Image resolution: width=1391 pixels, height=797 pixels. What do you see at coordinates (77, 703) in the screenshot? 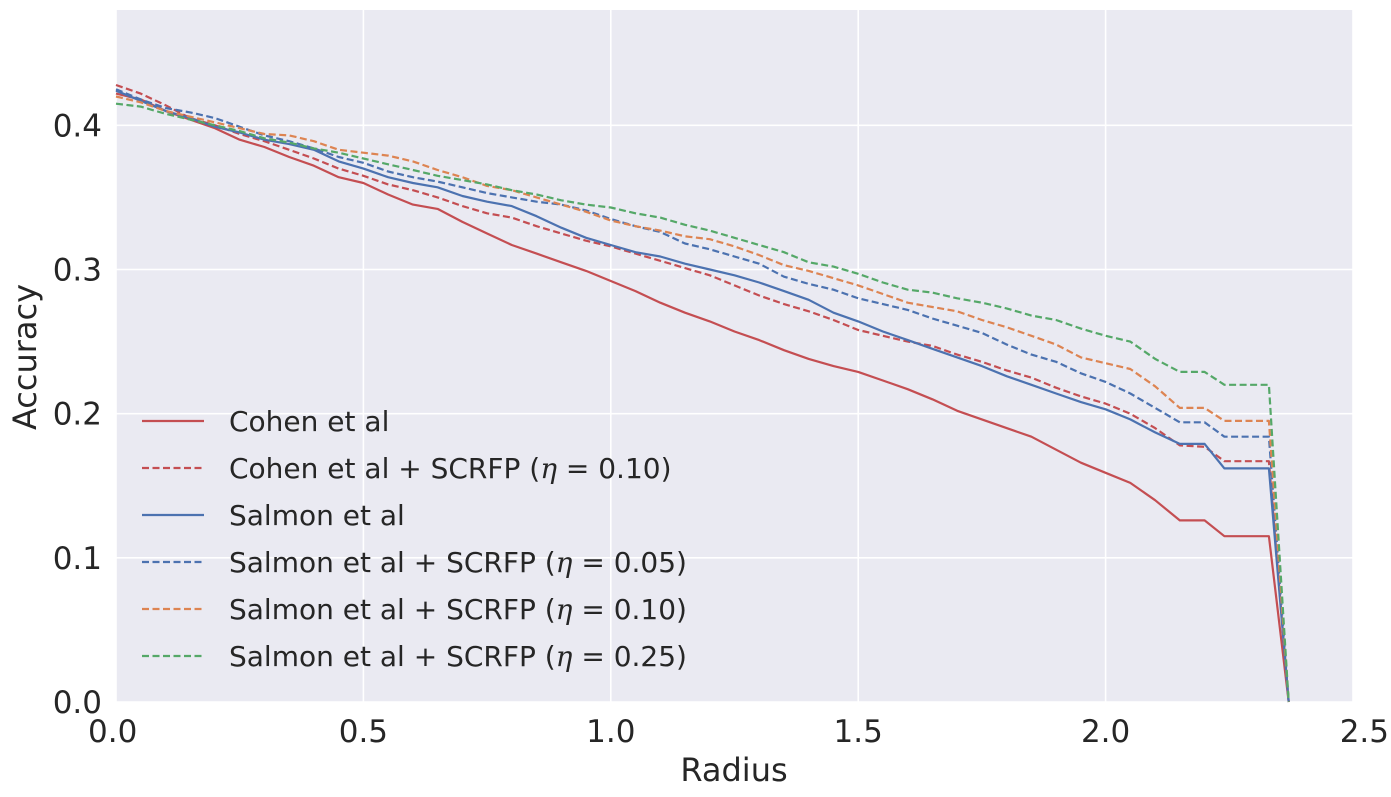
I see `y-tick-label: 0.0` at bounding box center [77, 703].